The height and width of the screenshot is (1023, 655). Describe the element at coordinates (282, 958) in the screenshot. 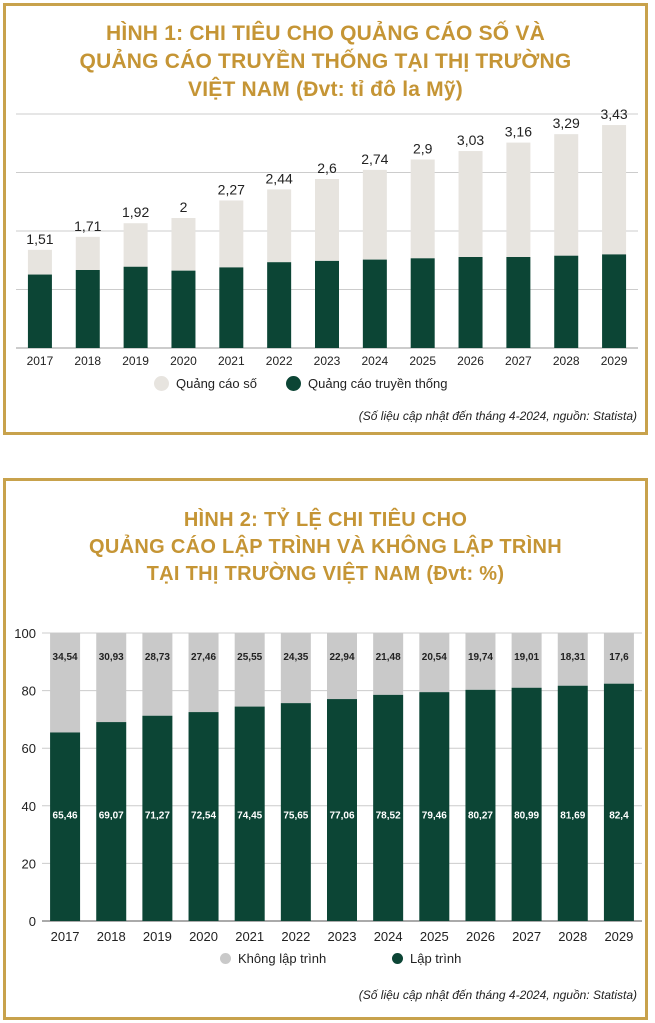

I see `chart2-legend-non-programmatic-label: Không lập trình` at that location.